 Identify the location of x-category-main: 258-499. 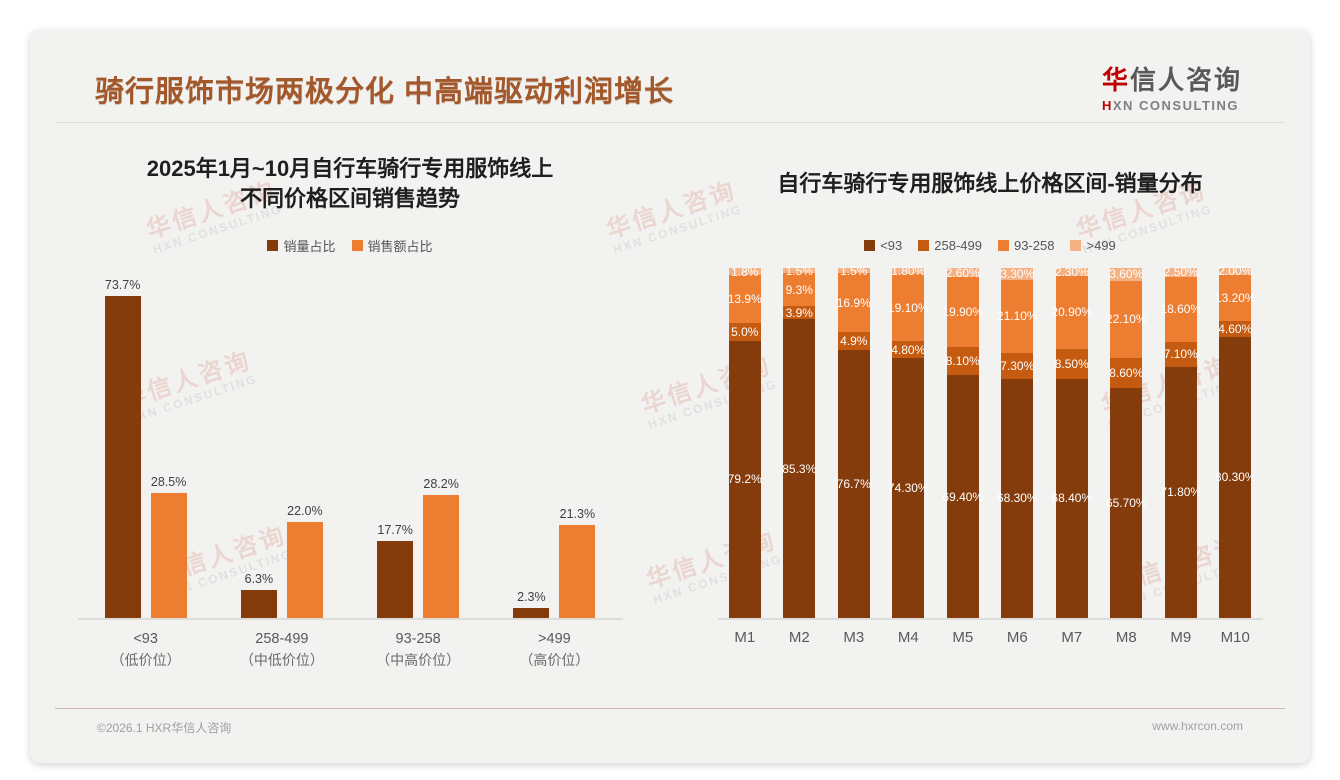
(282, 639).